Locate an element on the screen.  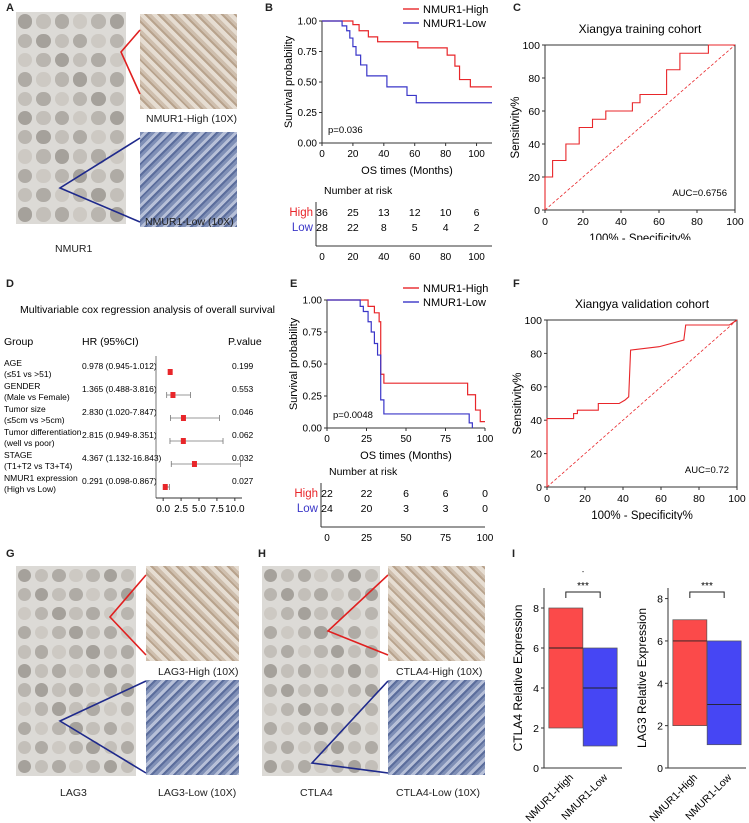
y-tick-label: 6 is located at coordinates (660, 642).